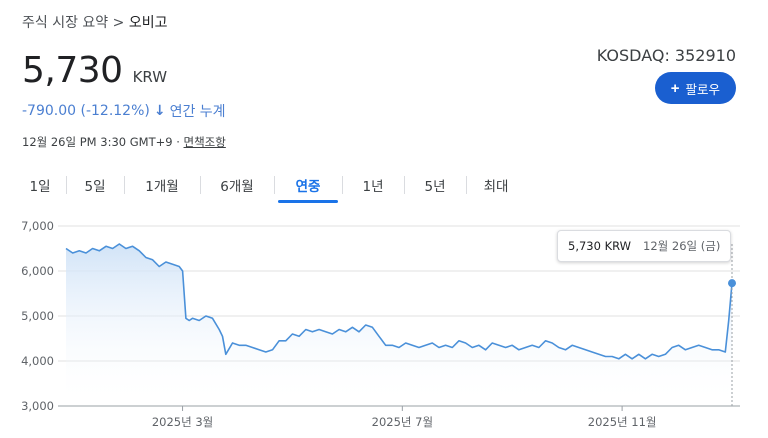  I want to click on follow-button: + 팔로우, so click(695, 88).